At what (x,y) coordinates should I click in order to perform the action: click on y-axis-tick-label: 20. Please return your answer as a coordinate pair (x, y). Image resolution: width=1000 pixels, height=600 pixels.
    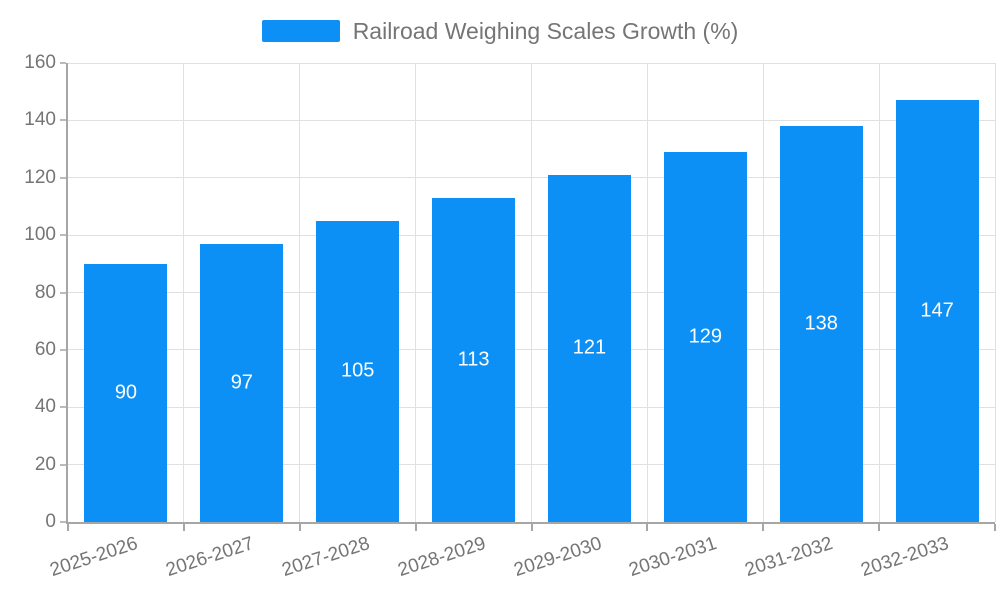
    Looking at the image, I should click on (45, 464).